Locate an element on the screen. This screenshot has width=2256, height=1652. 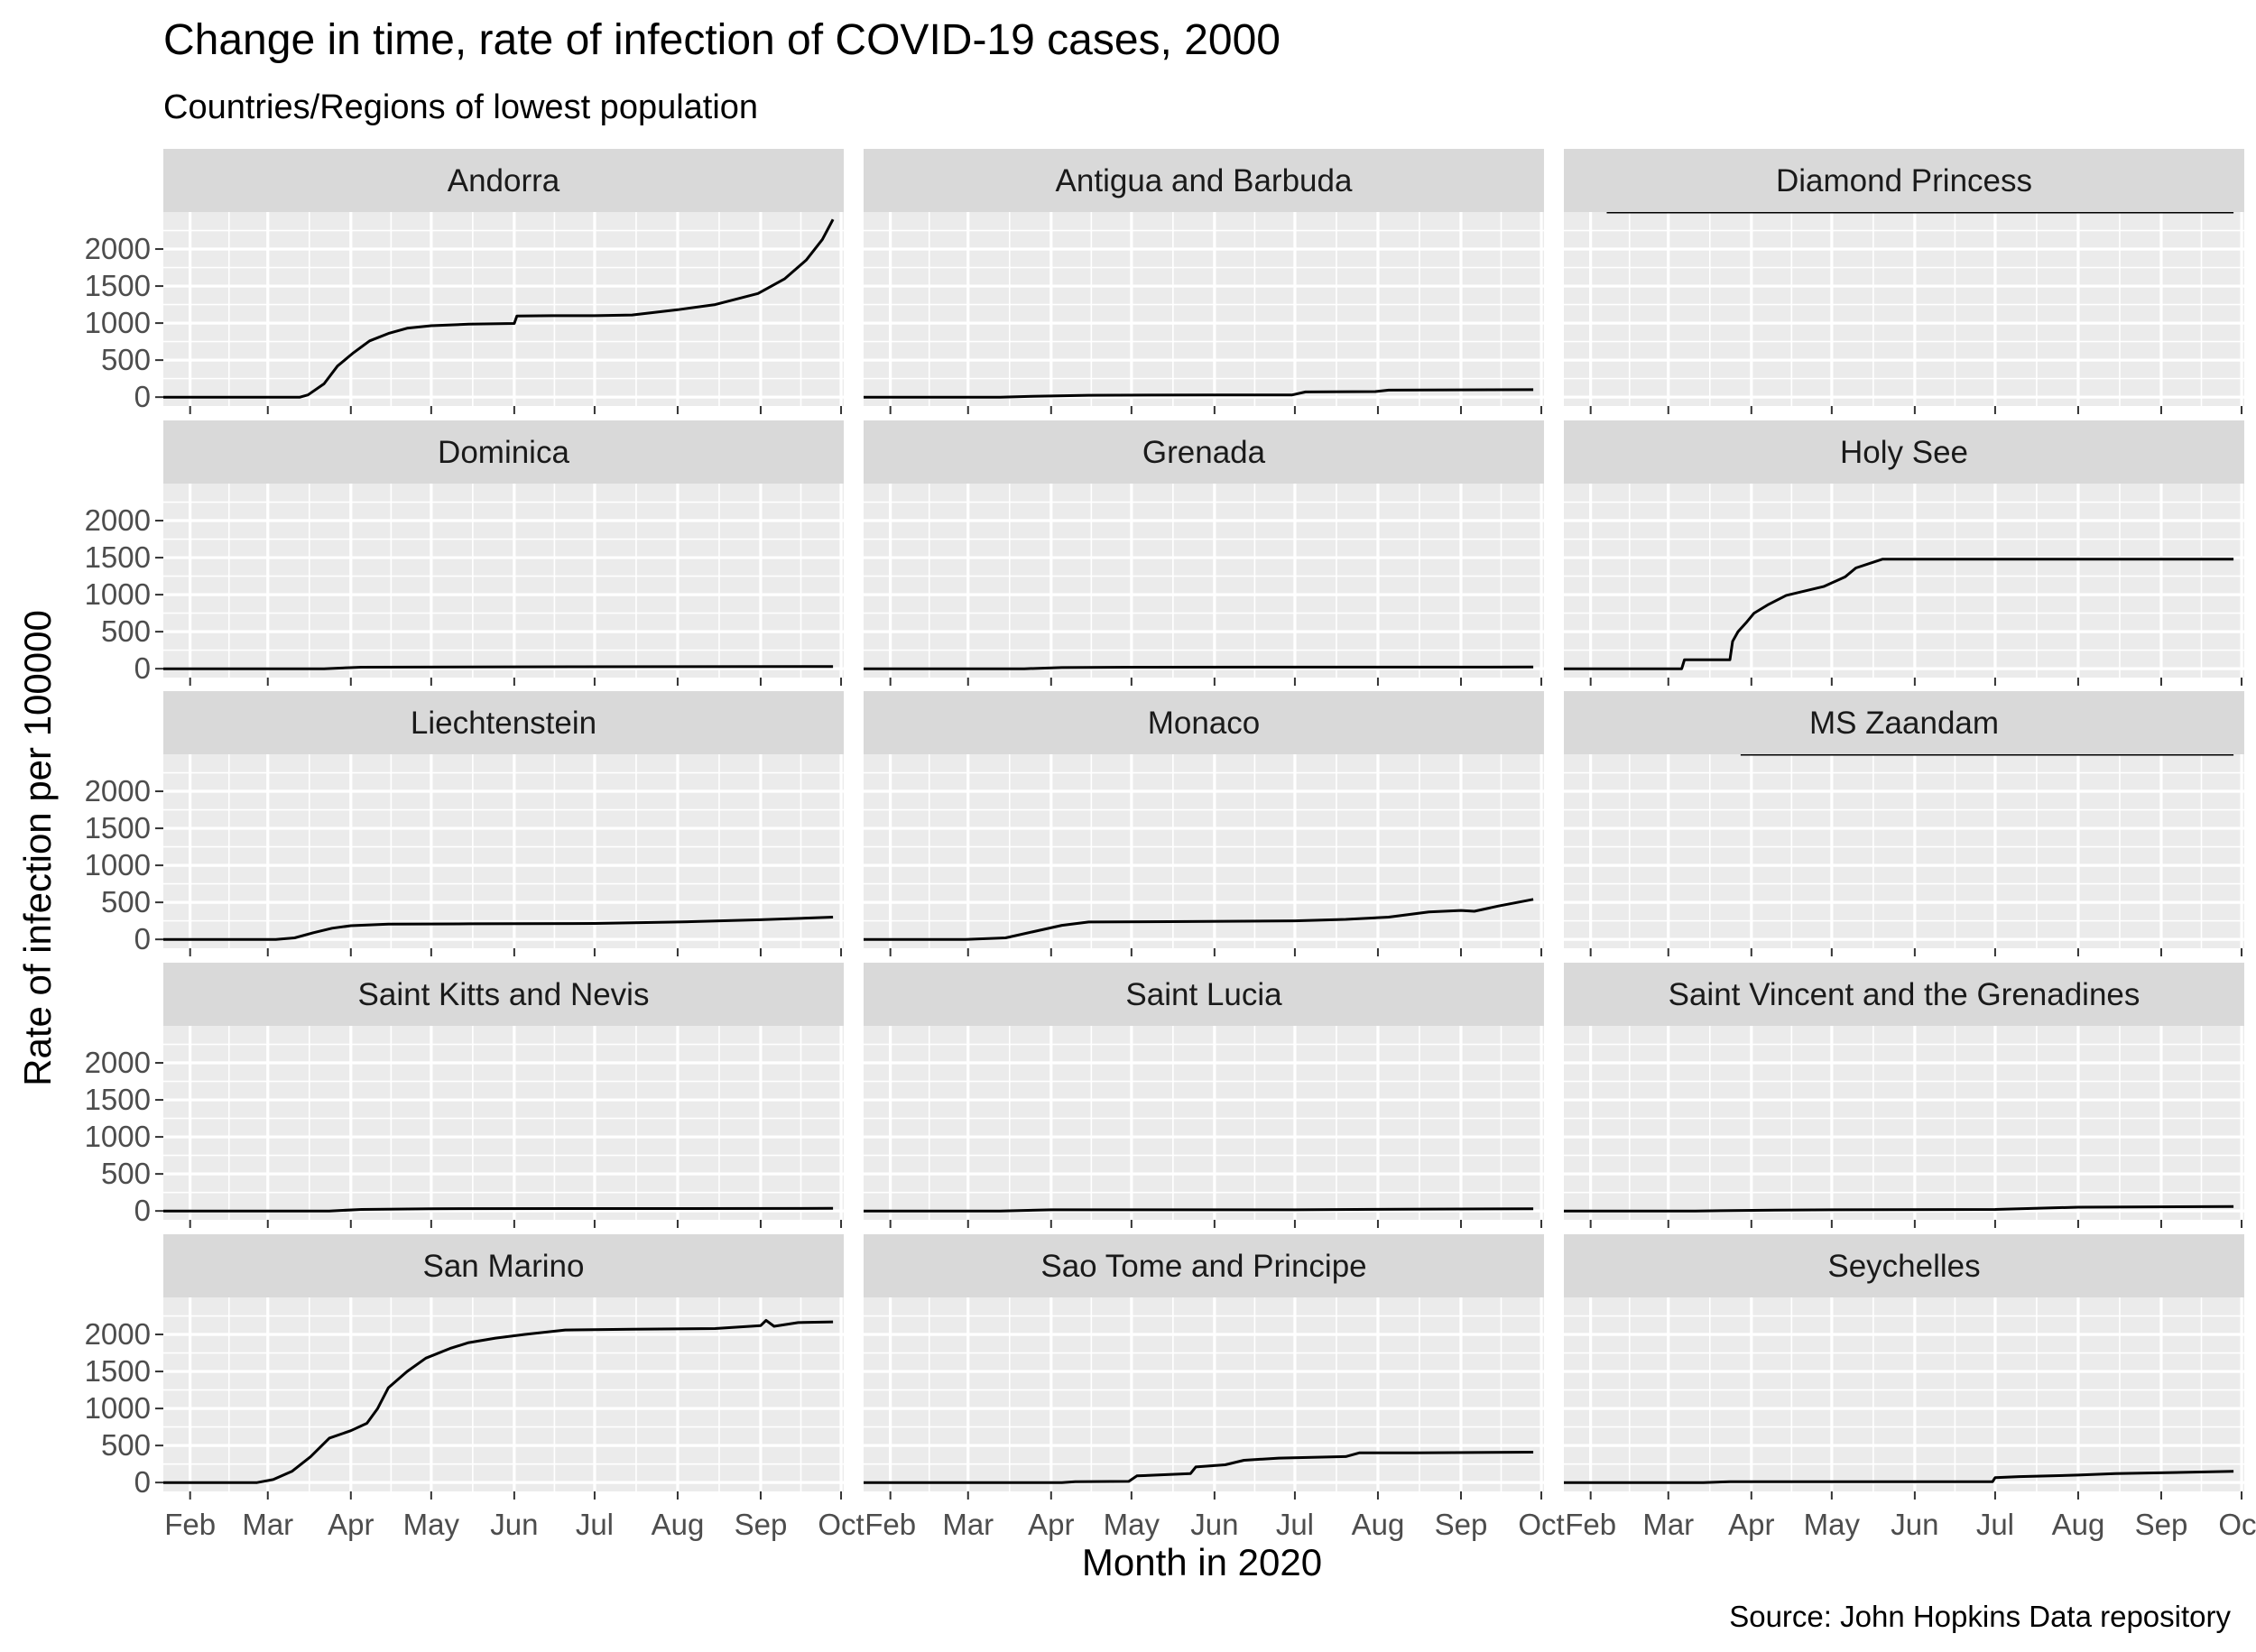
facet-panel: Saint Kitts and Nevis 0 500 1000 1500 2000 is located at coordinates (464, 1095).